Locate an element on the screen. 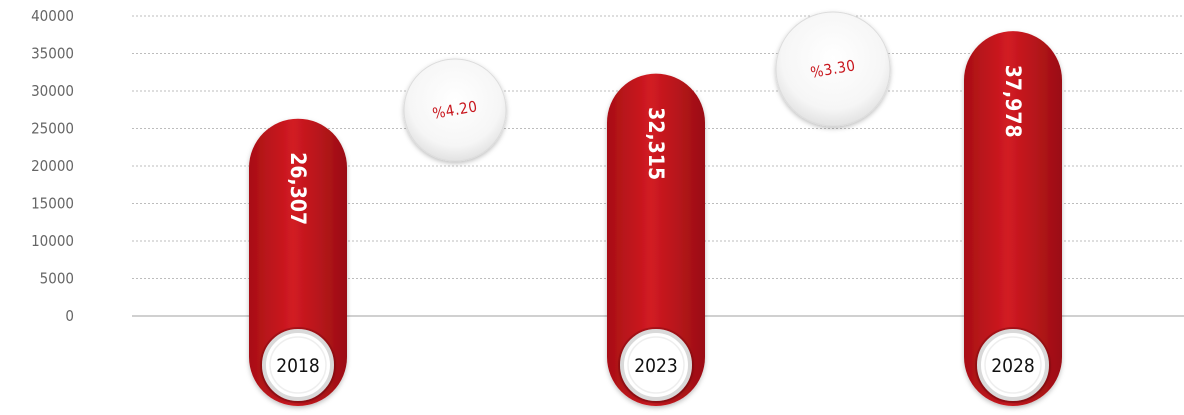 The width and height of the screenshot is (1184, 415). bar-group: 26,307 2018 is located at coordinates (298, 262).